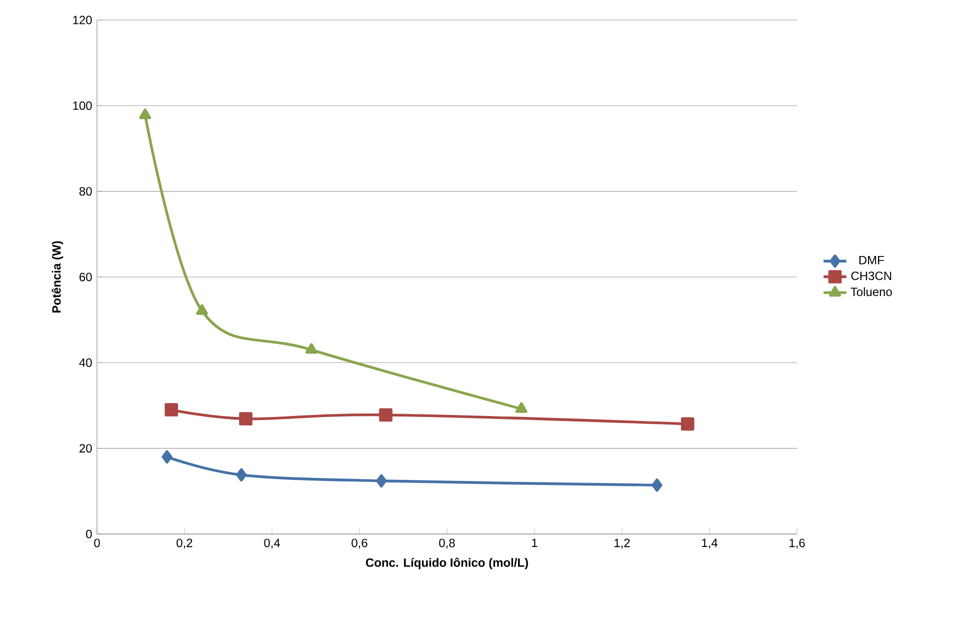 The width and height of the screenshot is (960, 623). I want to click on x-tick-label: 0,8, so click(447, 543).